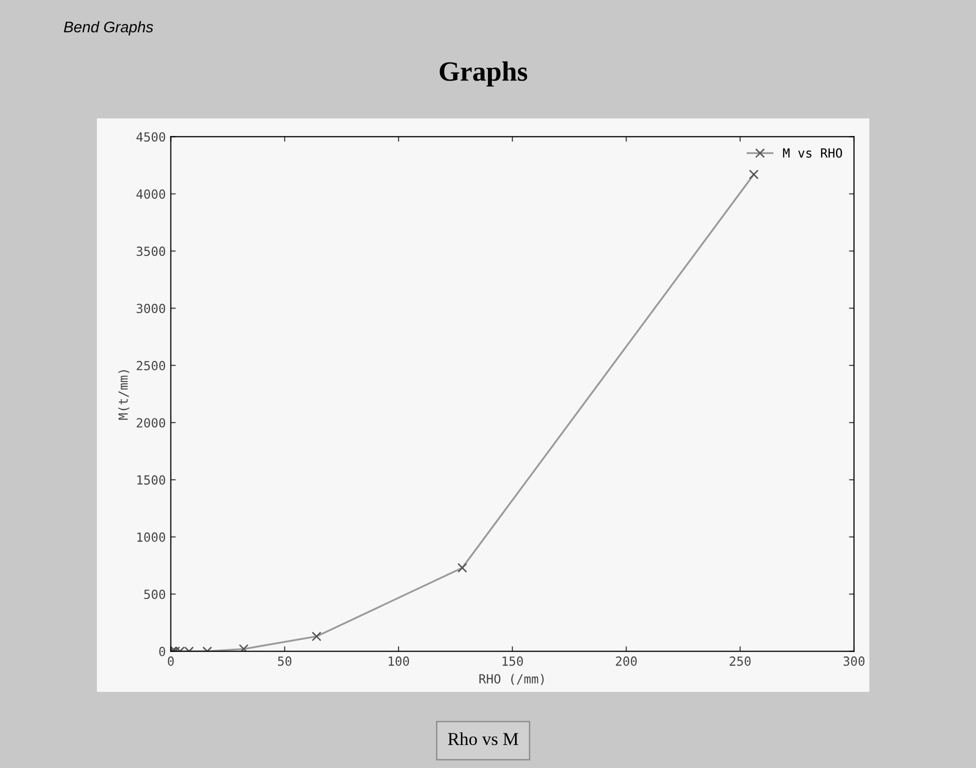 The width and height of the screenshot is (976, 768). What do you see at coordinates (812, 153) in the screenshot?
I see `legend-label: M vs RHO` at bounding box center [812, 153].